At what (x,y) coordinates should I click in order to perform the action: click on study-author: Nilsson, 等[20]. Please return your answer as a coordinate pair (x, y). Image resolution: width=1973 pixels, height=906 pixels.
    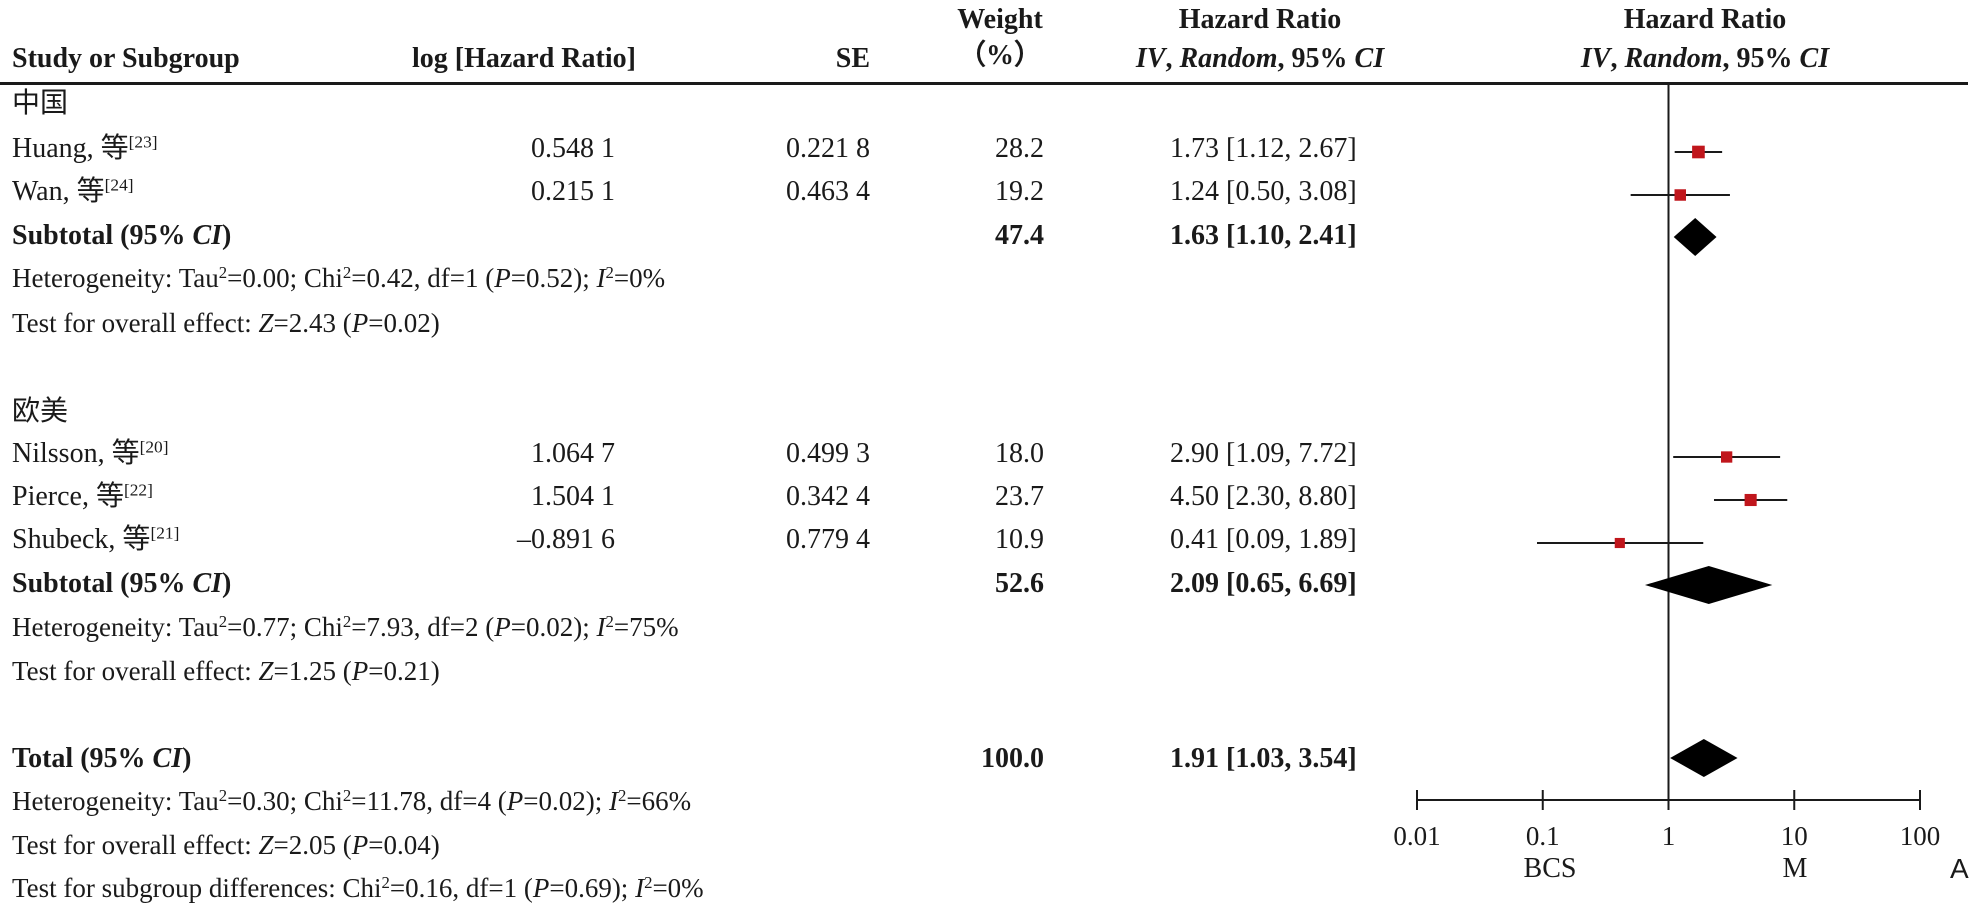
    Looking at the image, I should click on (90, 453).